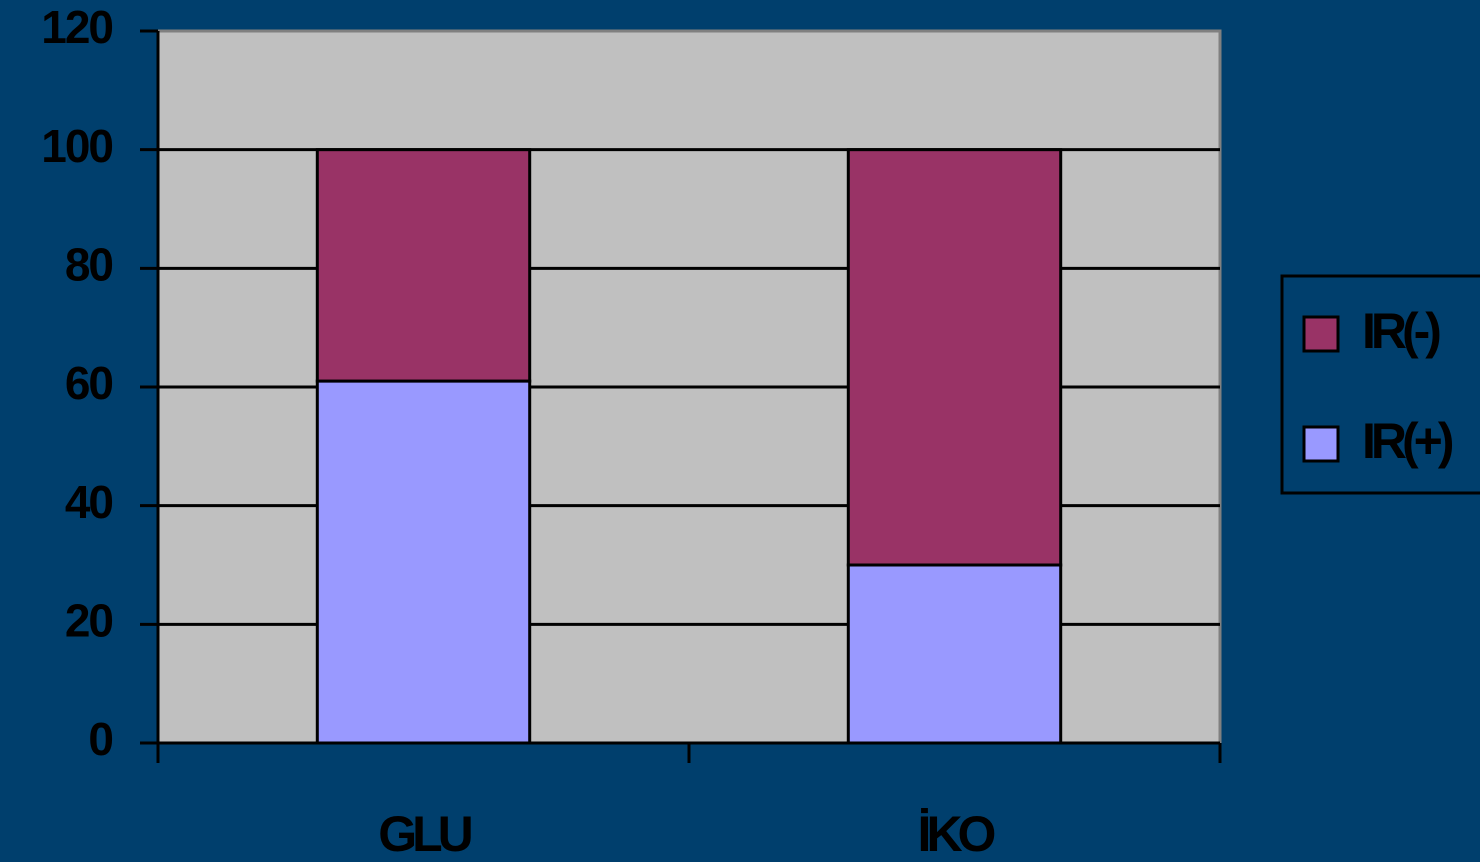  I want to click on x-tick-label: İKO, so click(956, 834).